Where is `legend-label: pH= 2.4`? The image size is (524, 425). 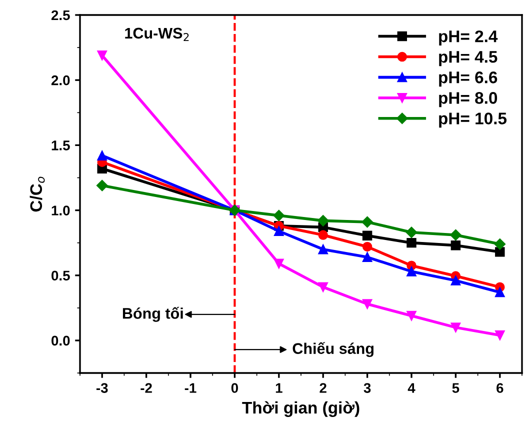 legend-label: pH= 2.4 is located at coordinates (468, 38).